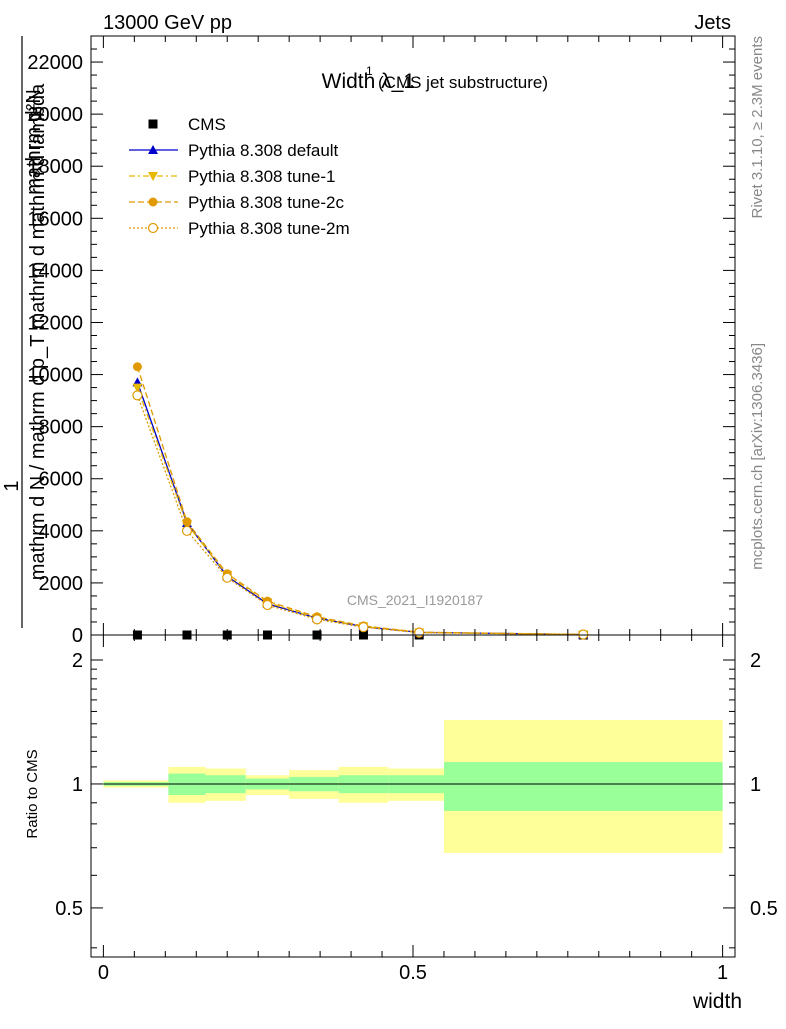 The height and width of the screenshot is (1029, 786). What do you see at coordinates (369, 71) in the screenshot?
I see `plot-title-superscript: 1` at bounding box center [369, 71].